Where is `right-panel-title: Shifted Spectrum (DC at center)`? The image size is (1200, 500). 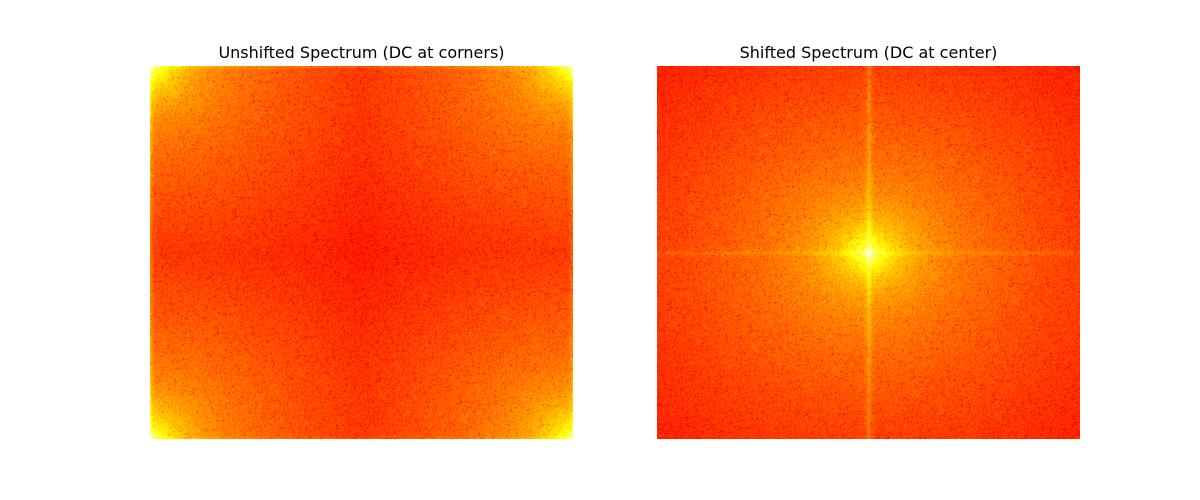
right-panel-title: Shifted Spectrum (DC at center) is located at coordinates (868, 52).